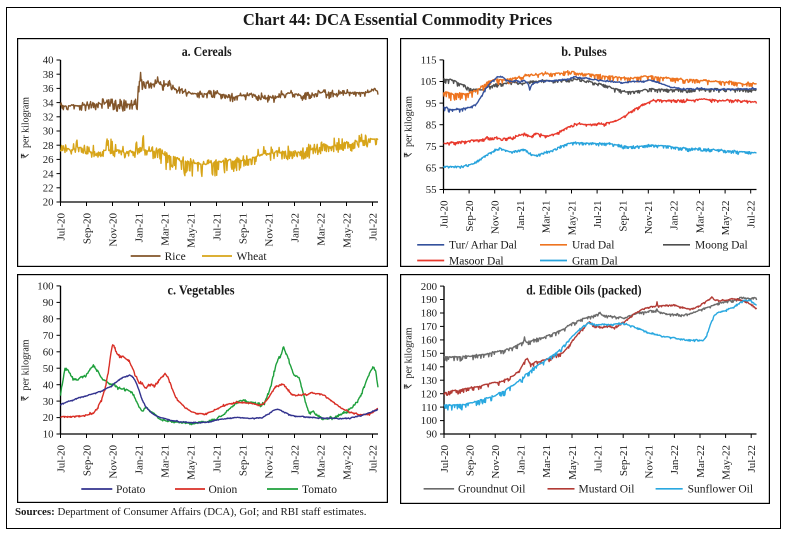 The image size is (787, 537). Describe the element at coordinates (431, 190) in the screenshot. I see `svg-text: 55` at that location.